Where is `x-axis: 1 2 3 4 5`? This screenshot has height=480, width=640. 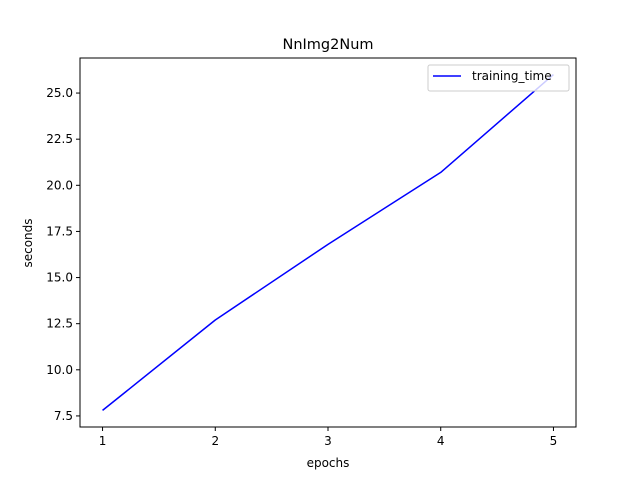 x-axis: 1 2 3 4 5 is located at coordinates (328, 437).